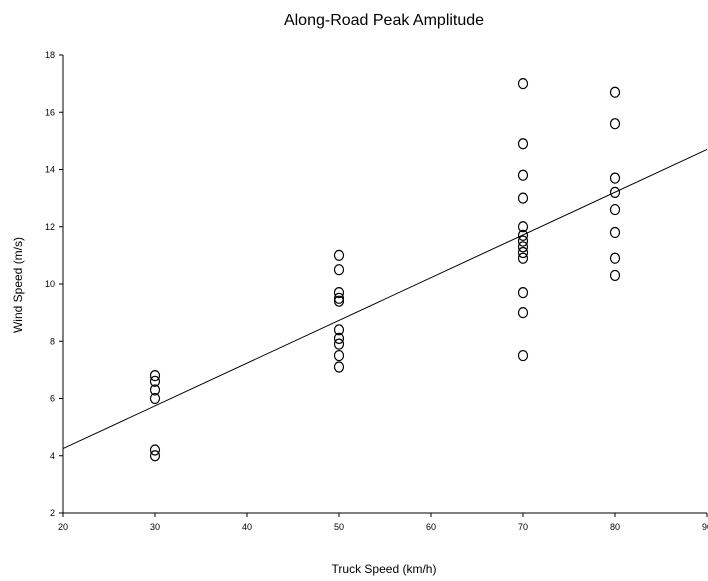 This screenshot has height=581, width=708. What do you see at coordinates (50, 227) in the screenshot?
I see `y-tick-label: 12` at bounding box center [50, 227].